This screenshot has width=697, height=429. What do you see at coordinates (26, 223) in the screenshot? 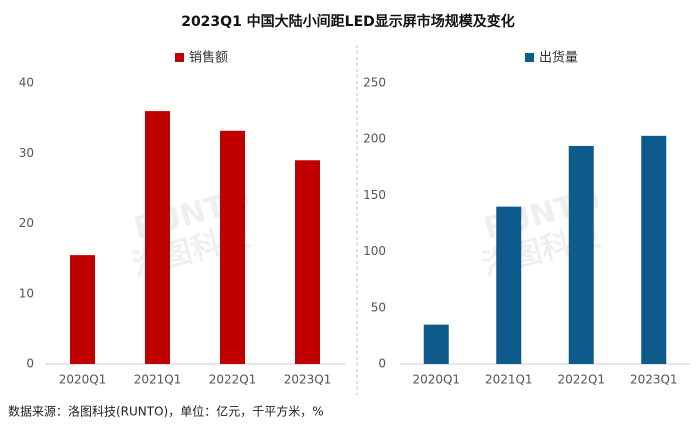
I see `y-tick-label: 20` at bounding box center [26, 223].